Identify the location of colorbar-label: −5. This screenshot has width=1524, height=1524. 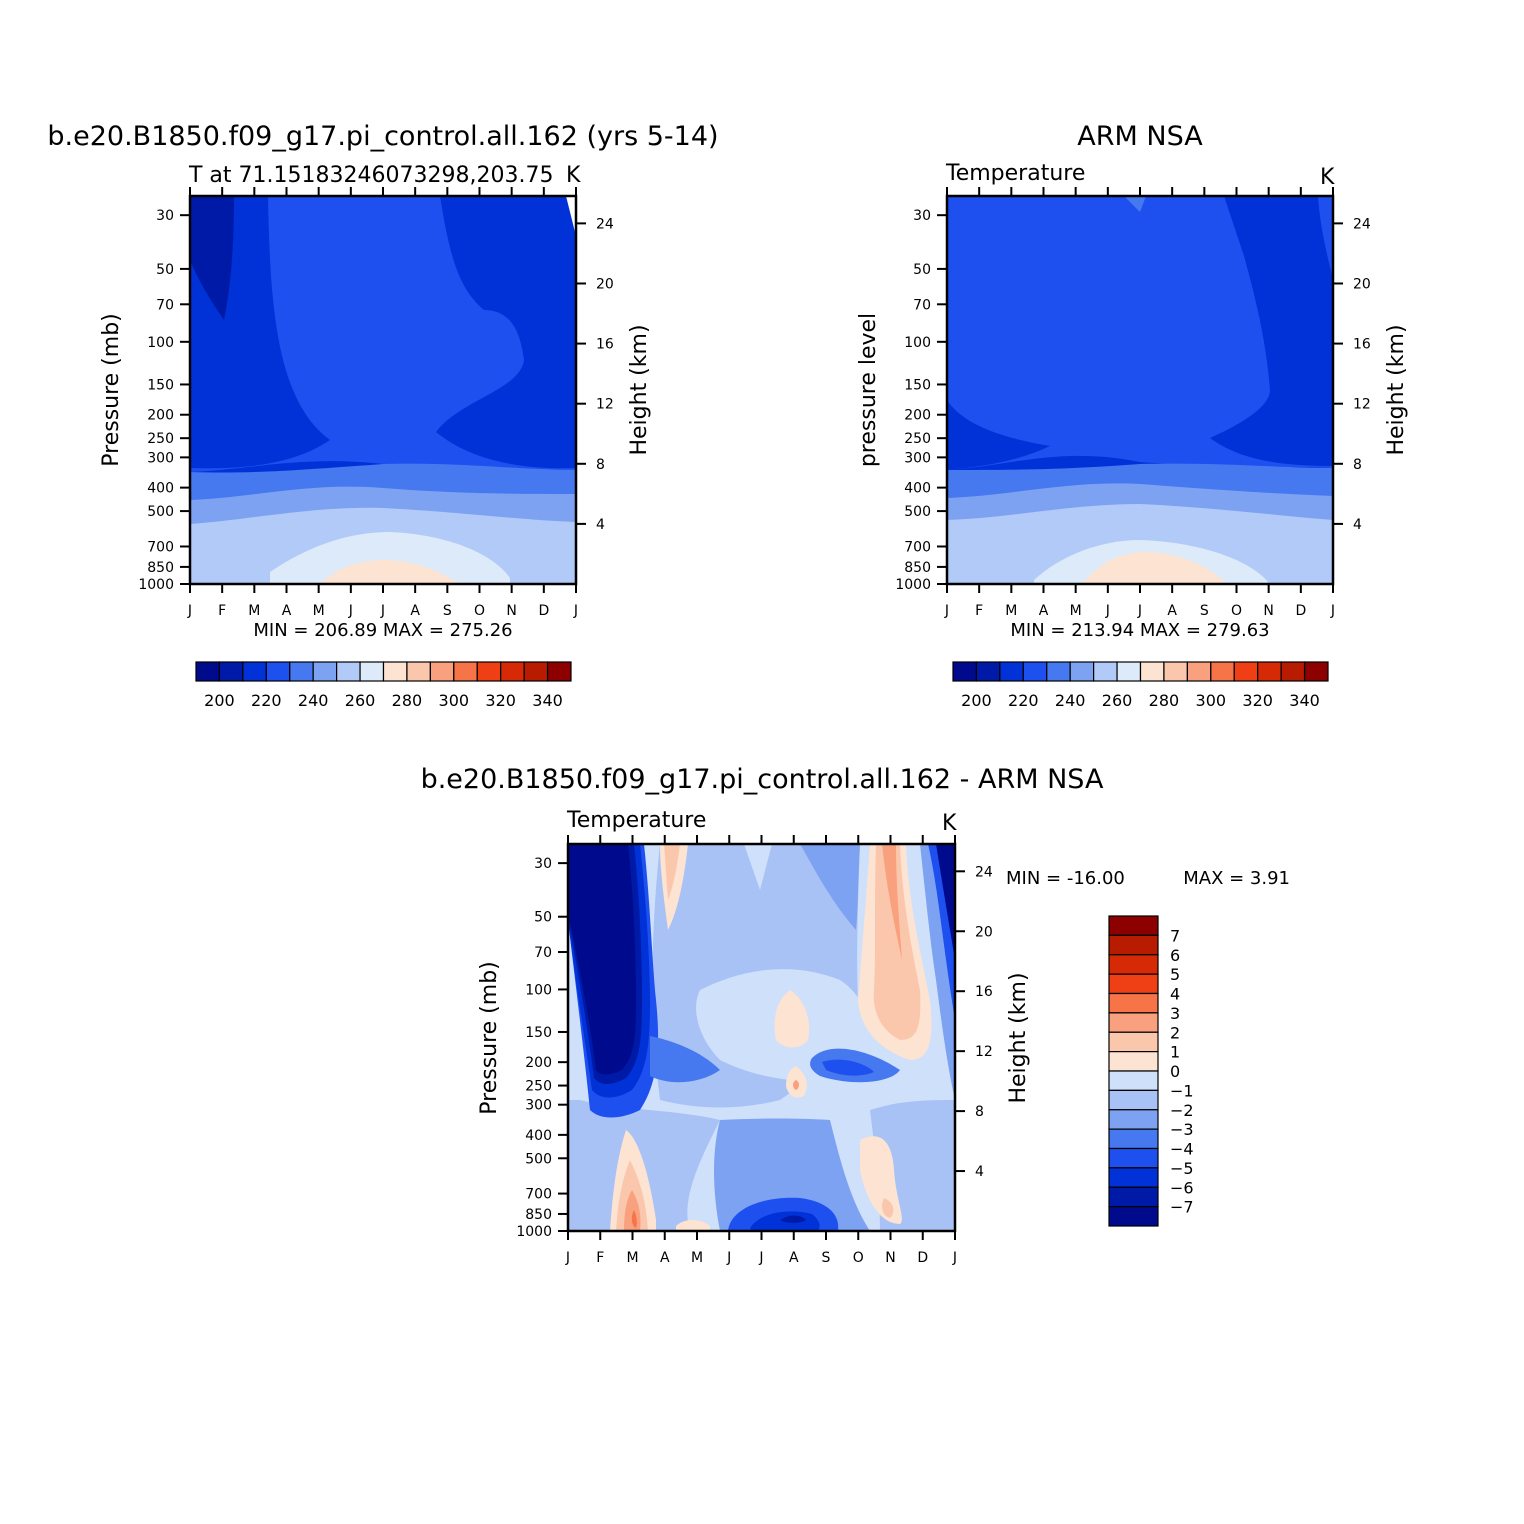
(1182, 1168).